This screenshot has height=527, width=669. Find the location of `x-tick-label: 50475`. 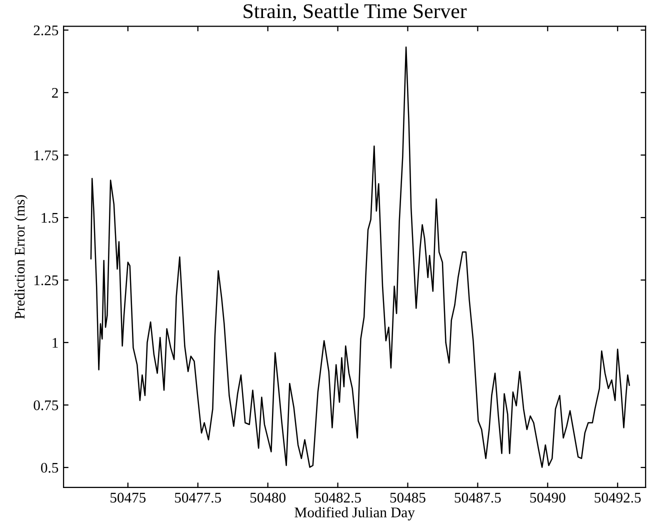

x-tick-label: 50475 is located at coordinates (128, 497).